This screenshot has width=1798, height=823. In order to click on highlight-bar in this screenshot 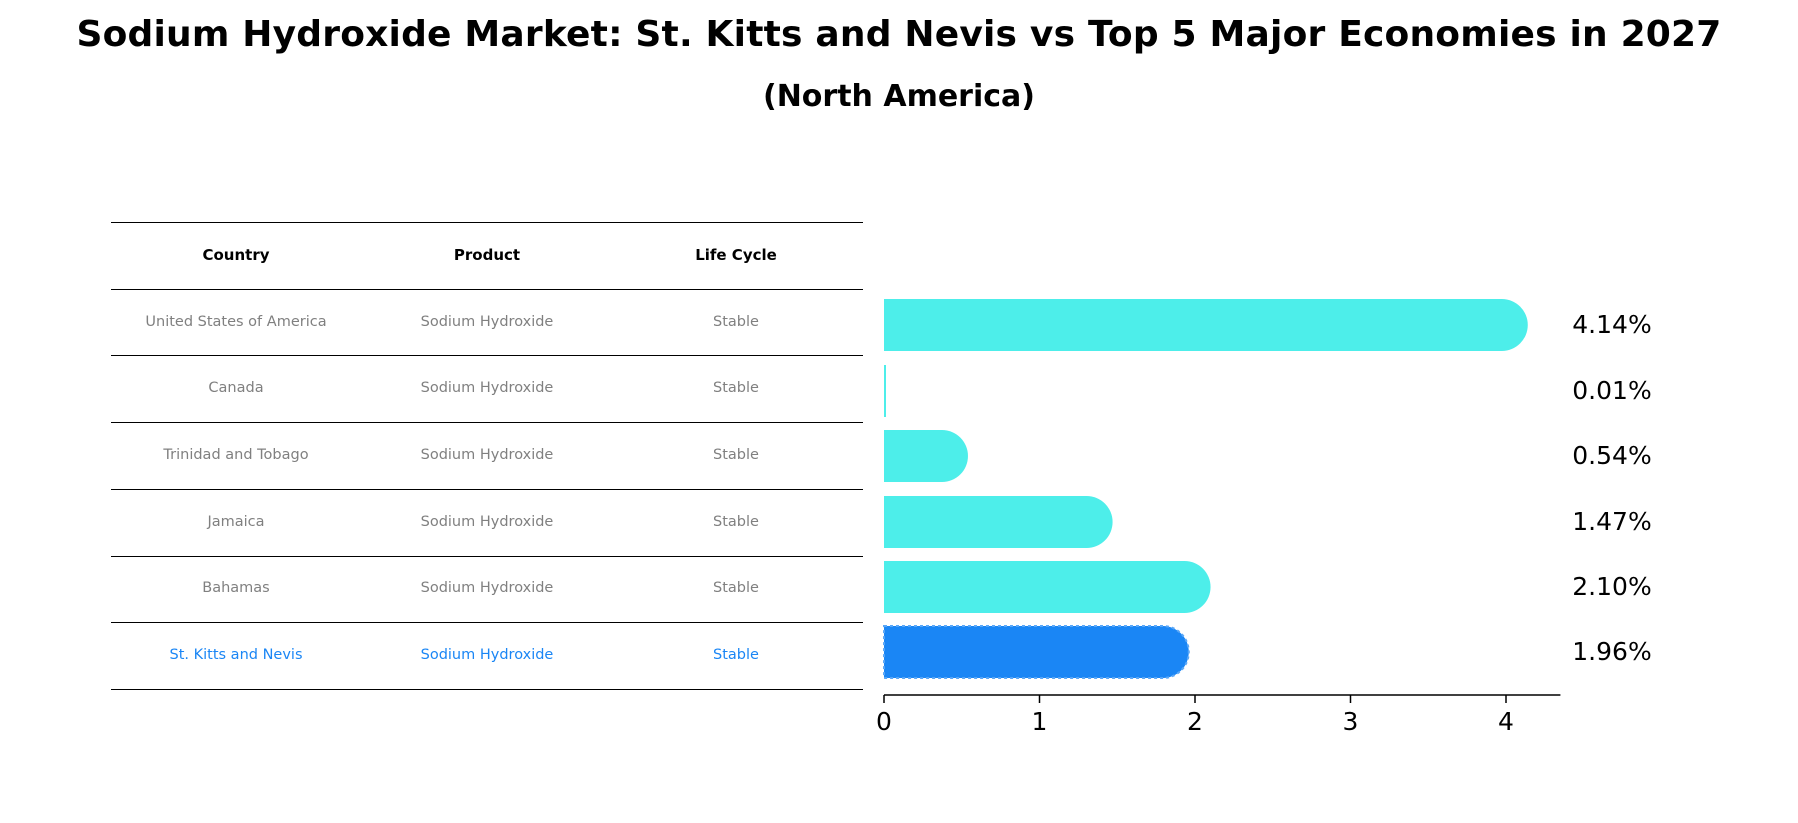, I will do `click(1036, 652)`.